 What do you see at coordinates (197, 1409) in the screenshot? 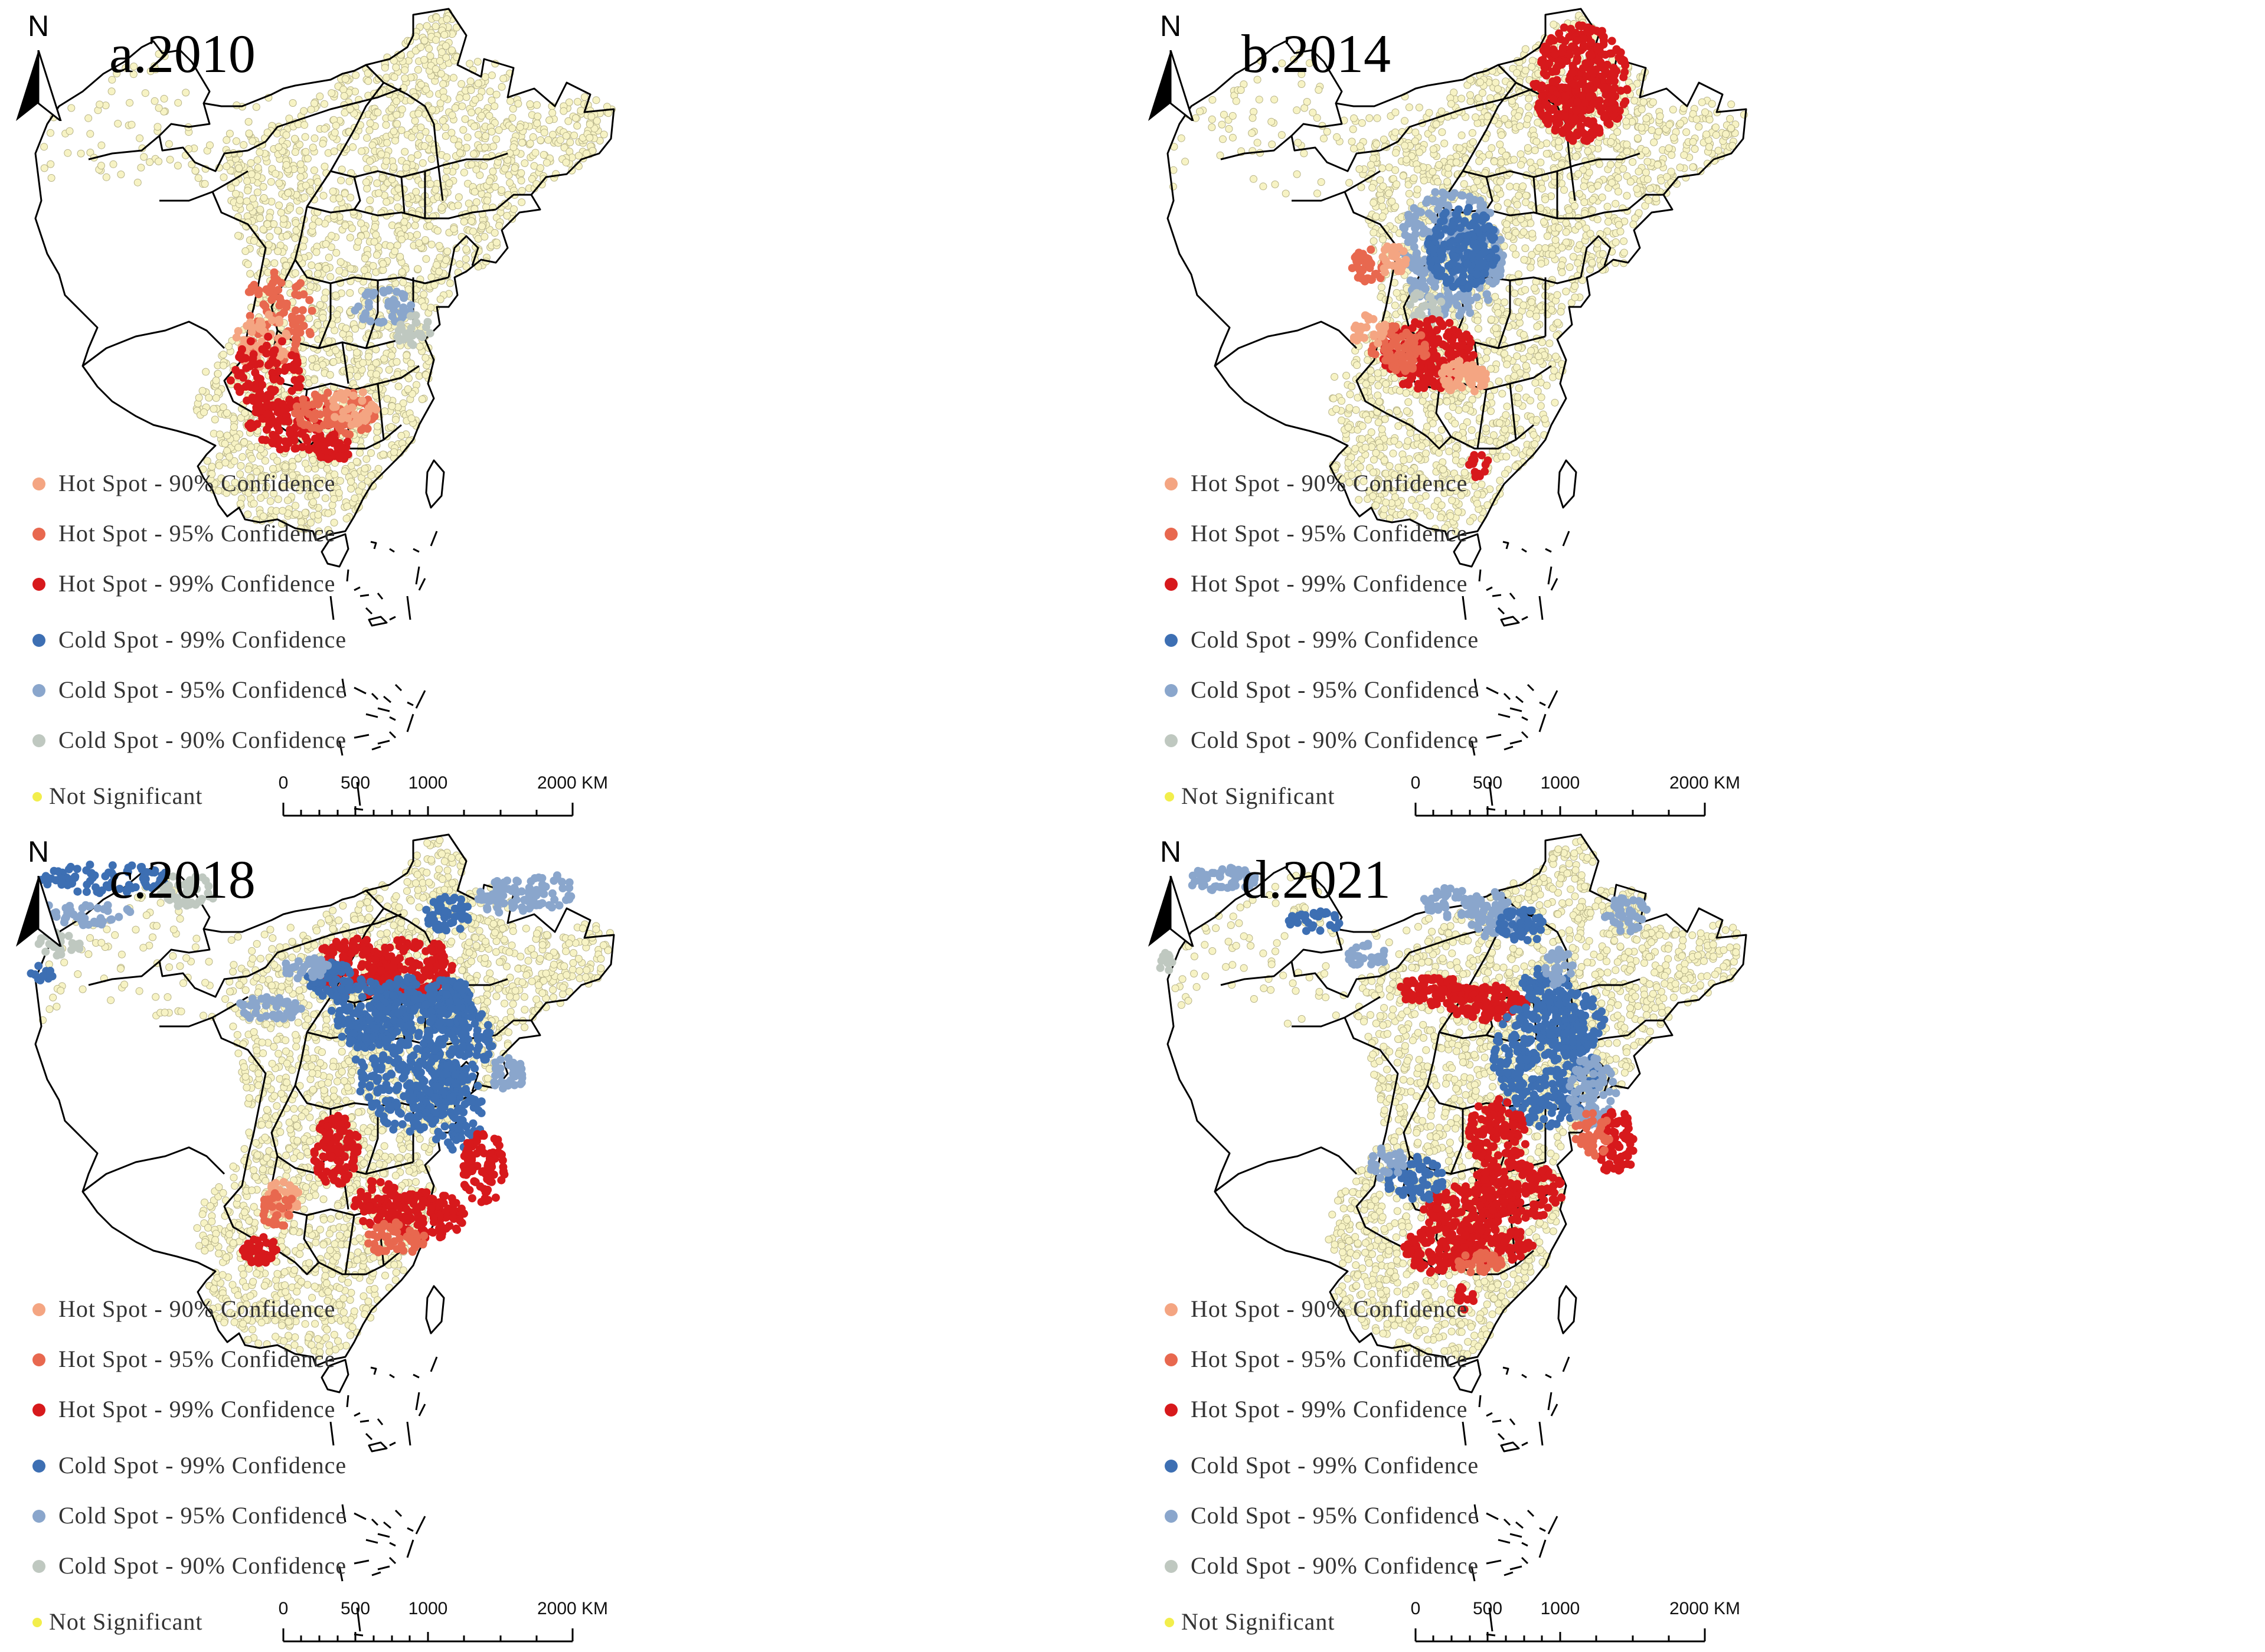
I see `legend-label: Hot Spot - 99% Confidence` at bounding box center [197, 1409].